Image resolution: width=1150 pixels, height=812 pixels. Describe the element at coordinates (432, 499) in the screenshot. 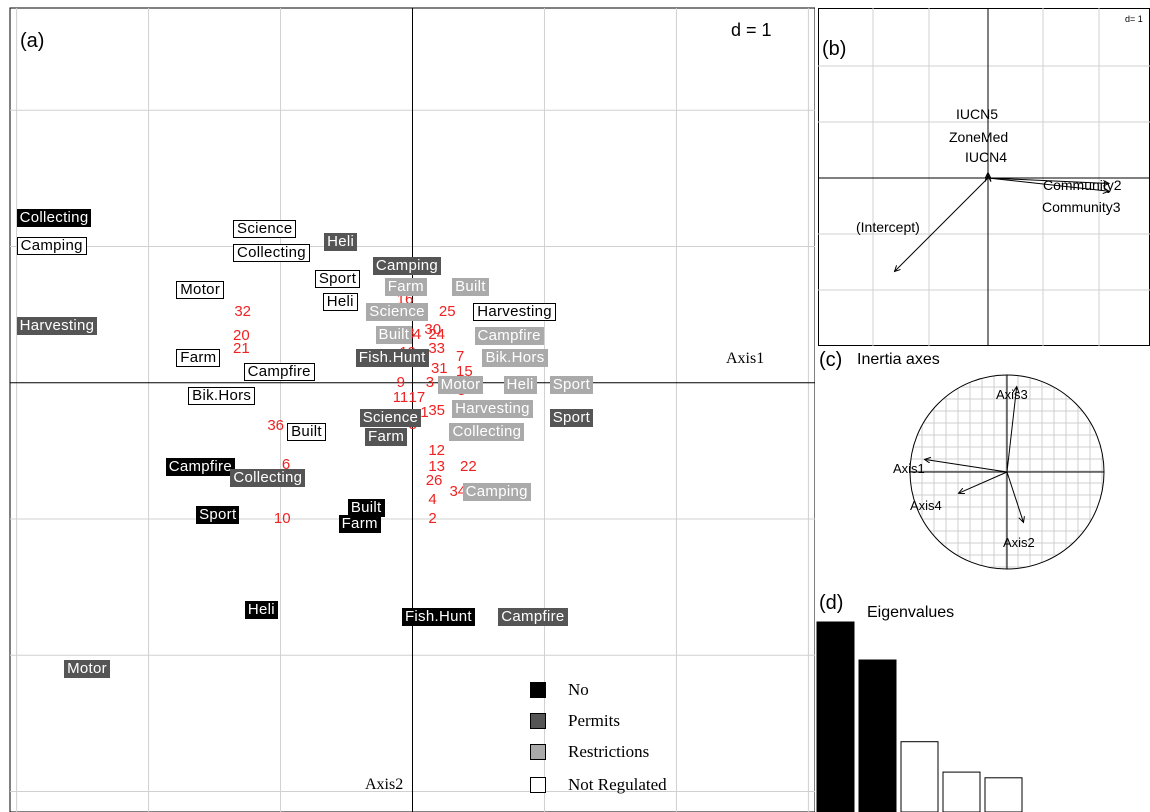

I see `site-label: 4` at that location.